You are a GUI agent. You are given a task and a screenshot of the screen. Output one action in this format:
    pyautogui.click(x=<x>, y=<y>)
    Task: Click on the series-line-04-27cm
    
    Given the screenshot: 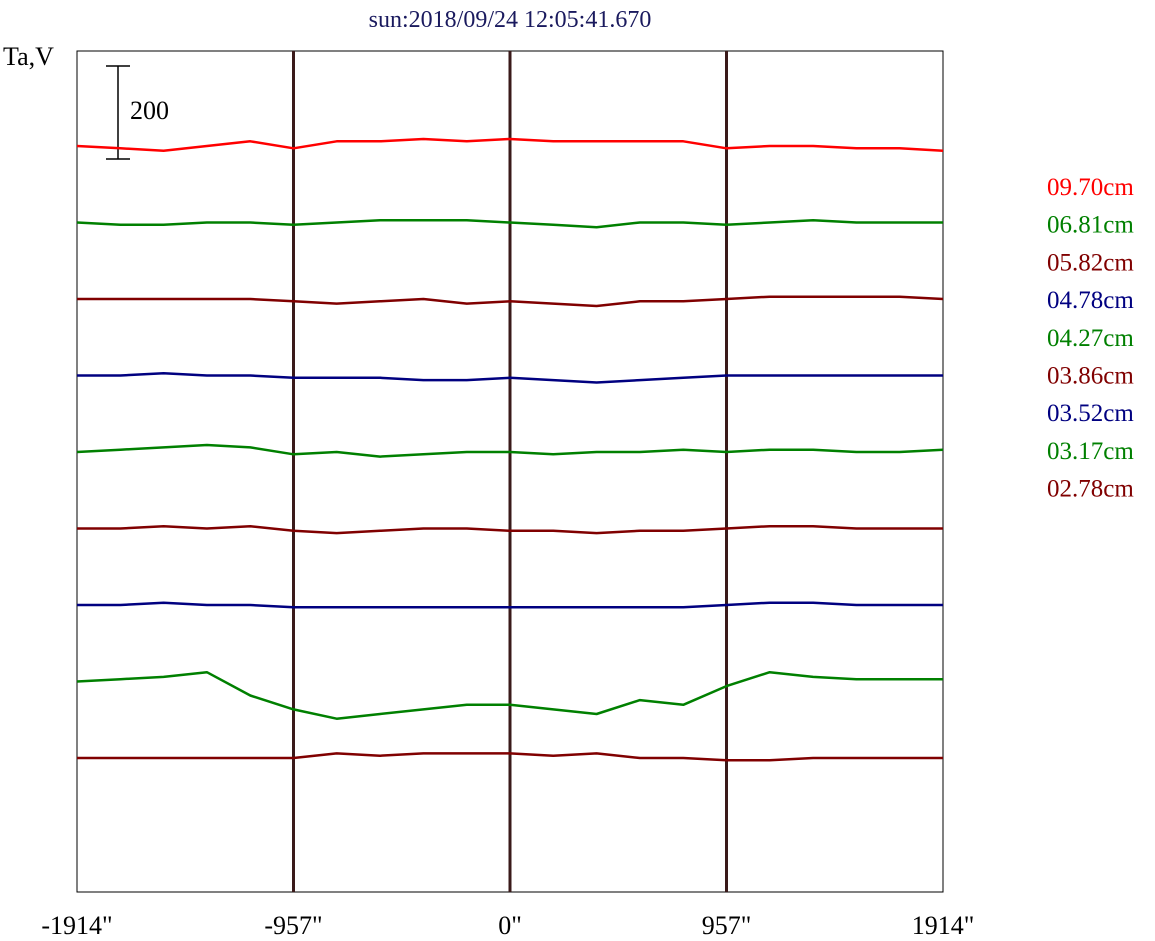 What is the action you would take?
    pyautogui.click(x=510, y=450)
    